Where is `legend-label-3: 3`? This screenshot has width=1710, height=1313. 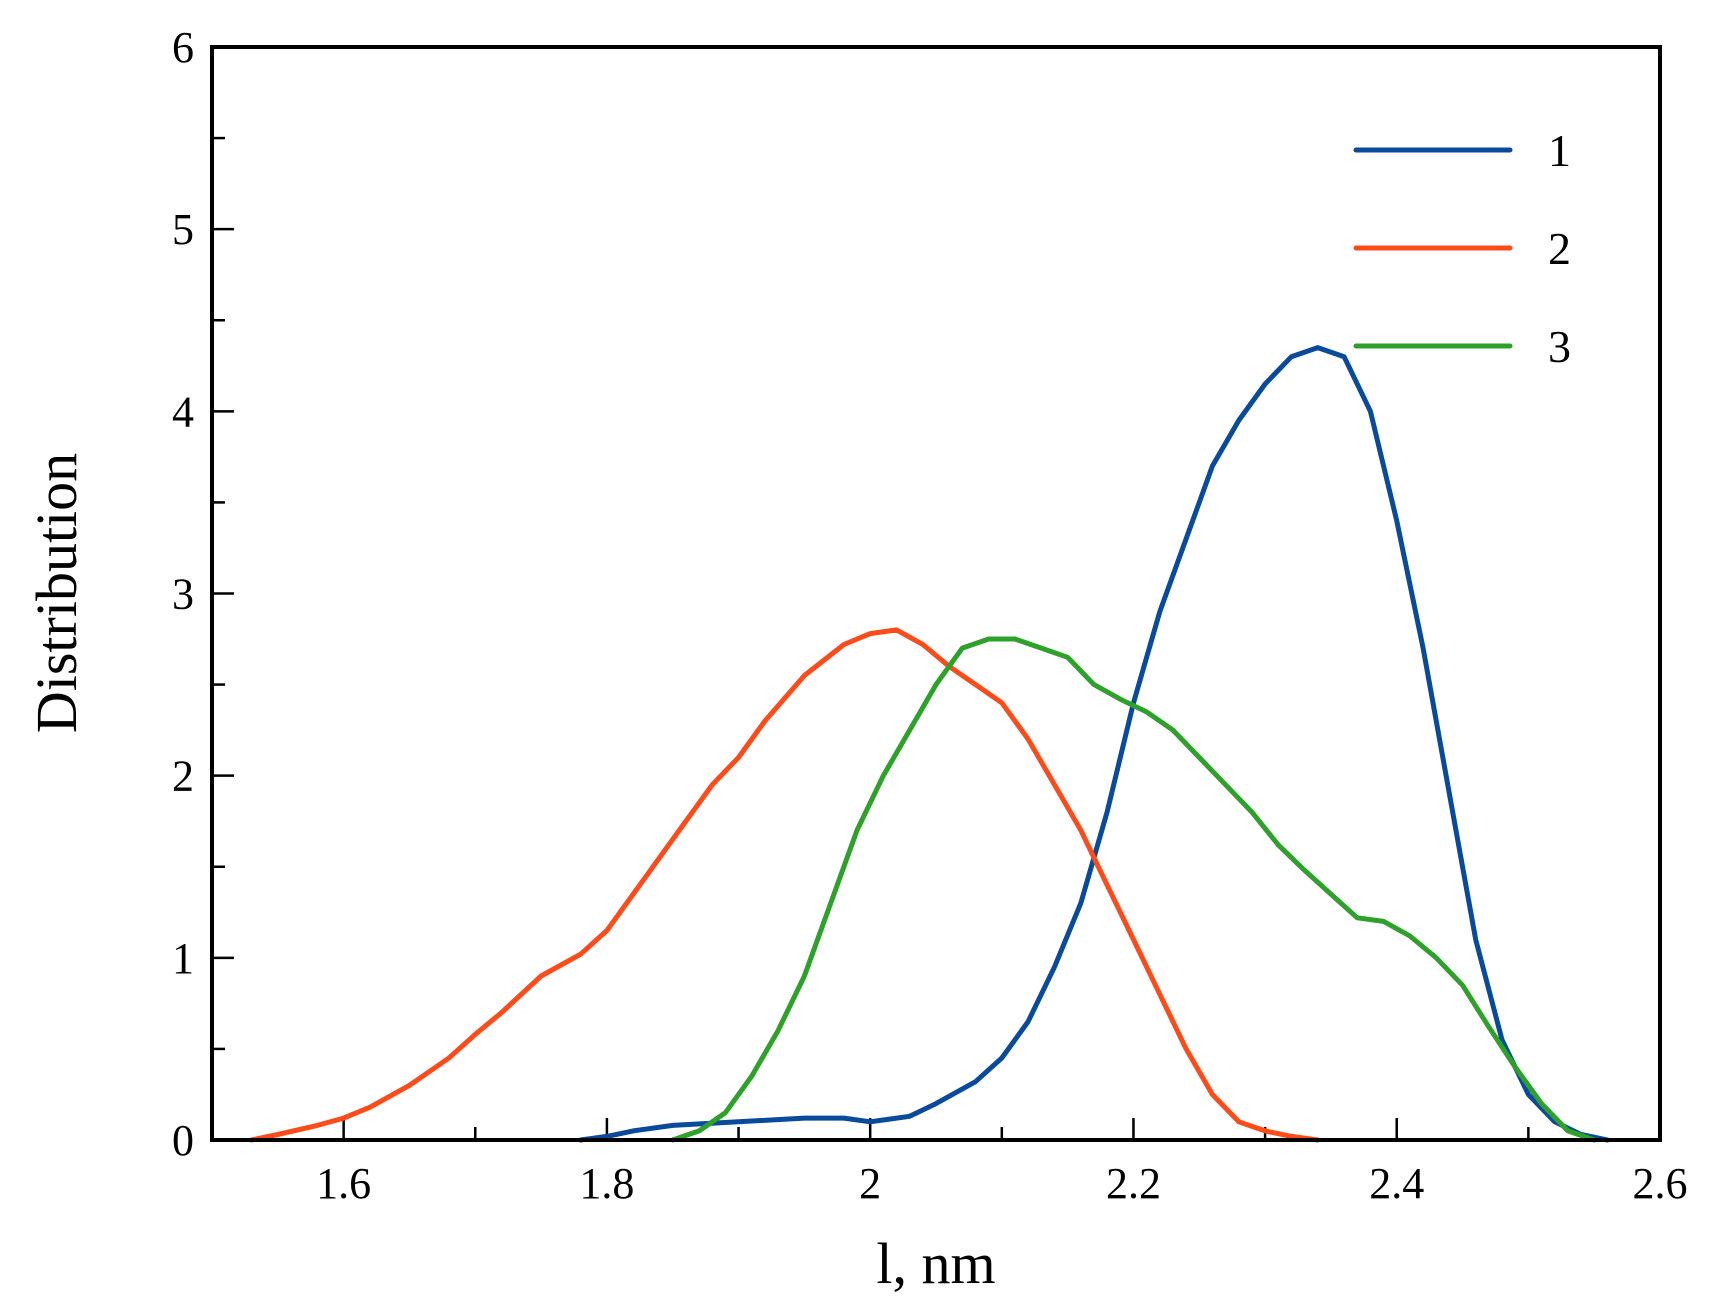
legend-label-3: 3 is located at coordinates (1559, 346).